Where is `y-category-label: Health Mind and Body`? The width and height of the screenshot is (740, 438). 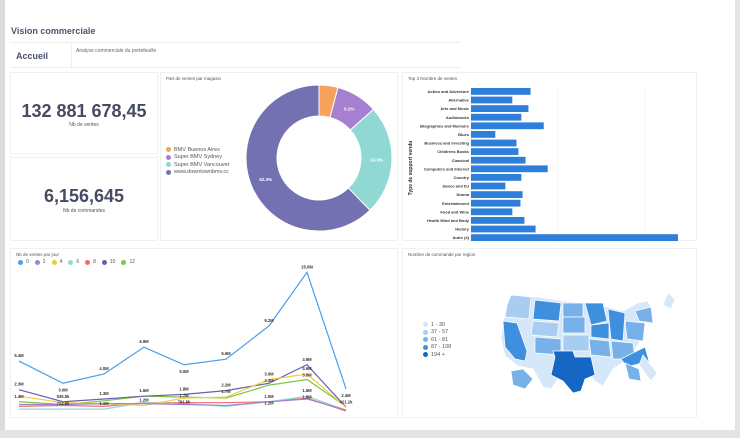
y-category-label: Health Mind and Body is located at coordinates (448, 220).